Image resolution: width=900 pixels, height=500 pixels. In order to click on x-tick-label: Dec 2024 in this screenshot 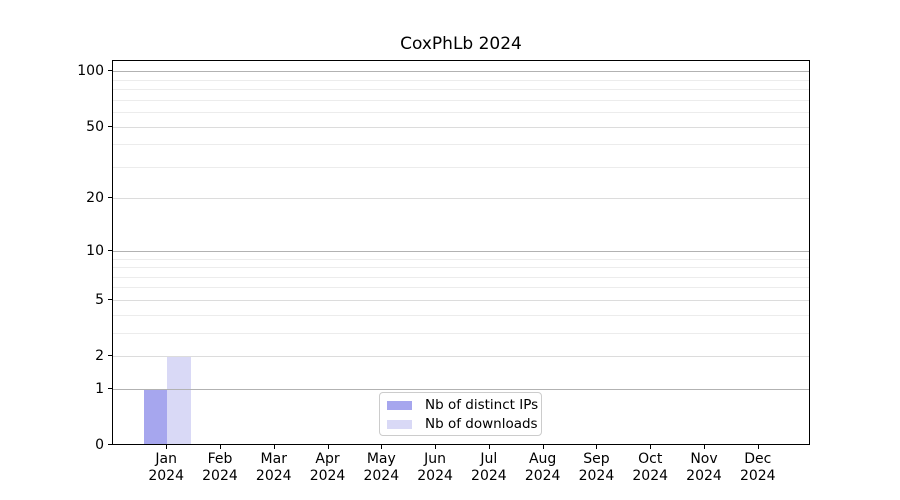, I will do `click(757, 467)`.